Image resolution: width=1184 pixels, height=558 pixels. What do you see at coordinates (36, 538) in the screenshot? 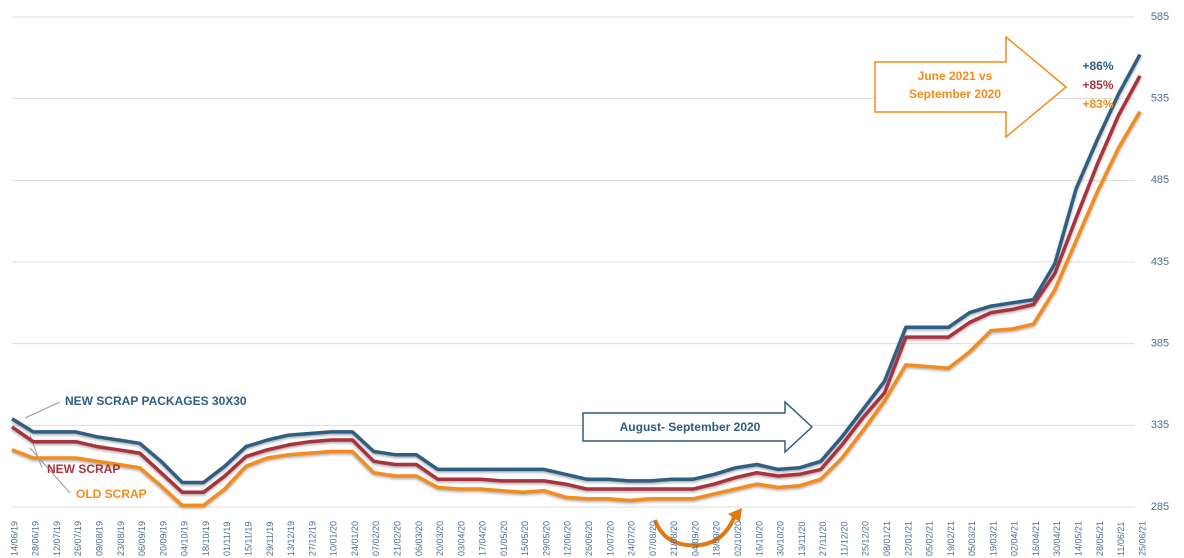
I see `x-tick-label: 28/06/19` at bounding box center [36, 538].